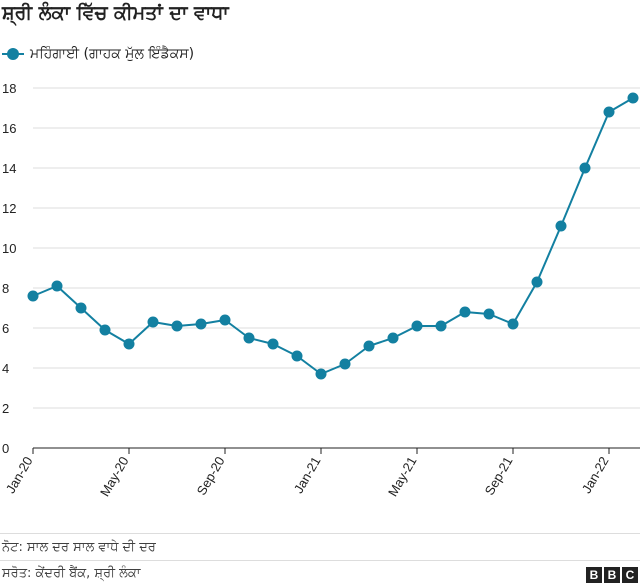 This screenshot has height=588, width=640. I want to click on x-tick-label: Jan-22, so click(595, 475).